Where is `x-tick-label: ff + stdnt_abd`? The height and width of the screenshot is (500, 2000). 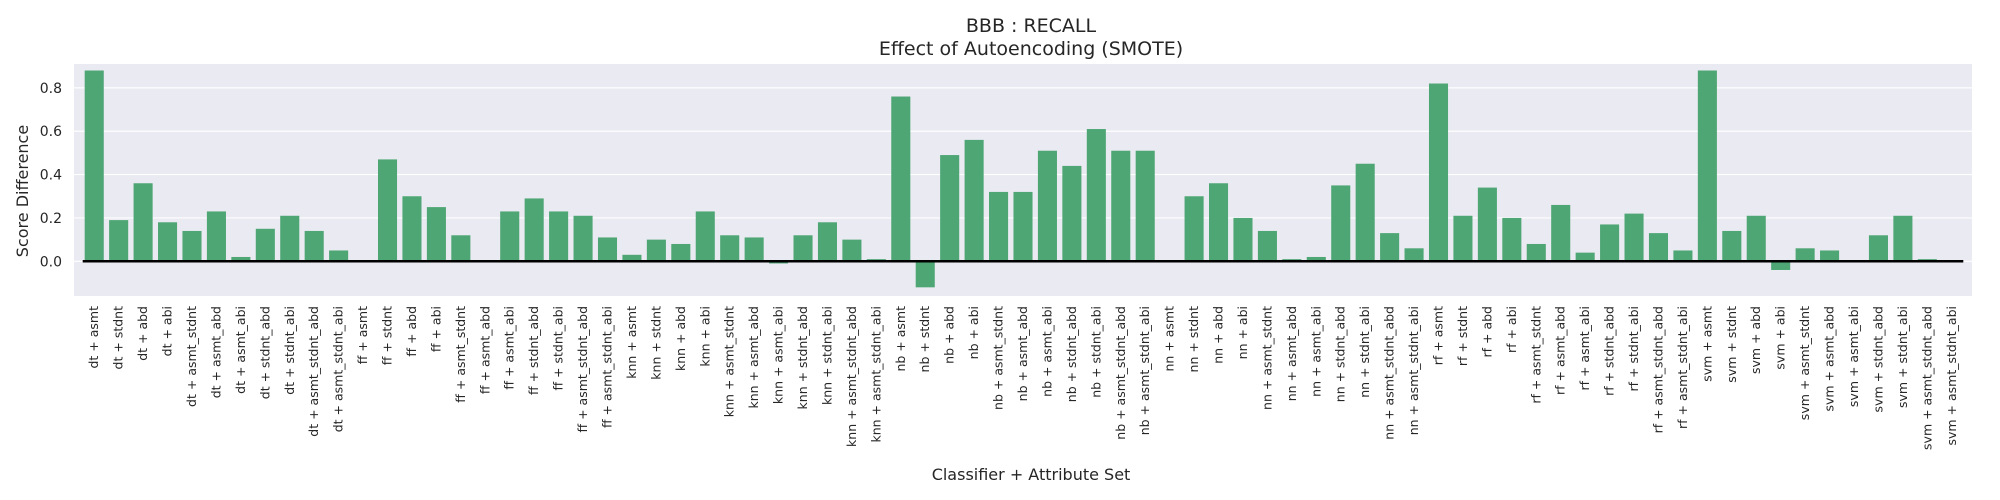 x-tick-label: ff + stdnt_abd is located at coordinates (533, 350).